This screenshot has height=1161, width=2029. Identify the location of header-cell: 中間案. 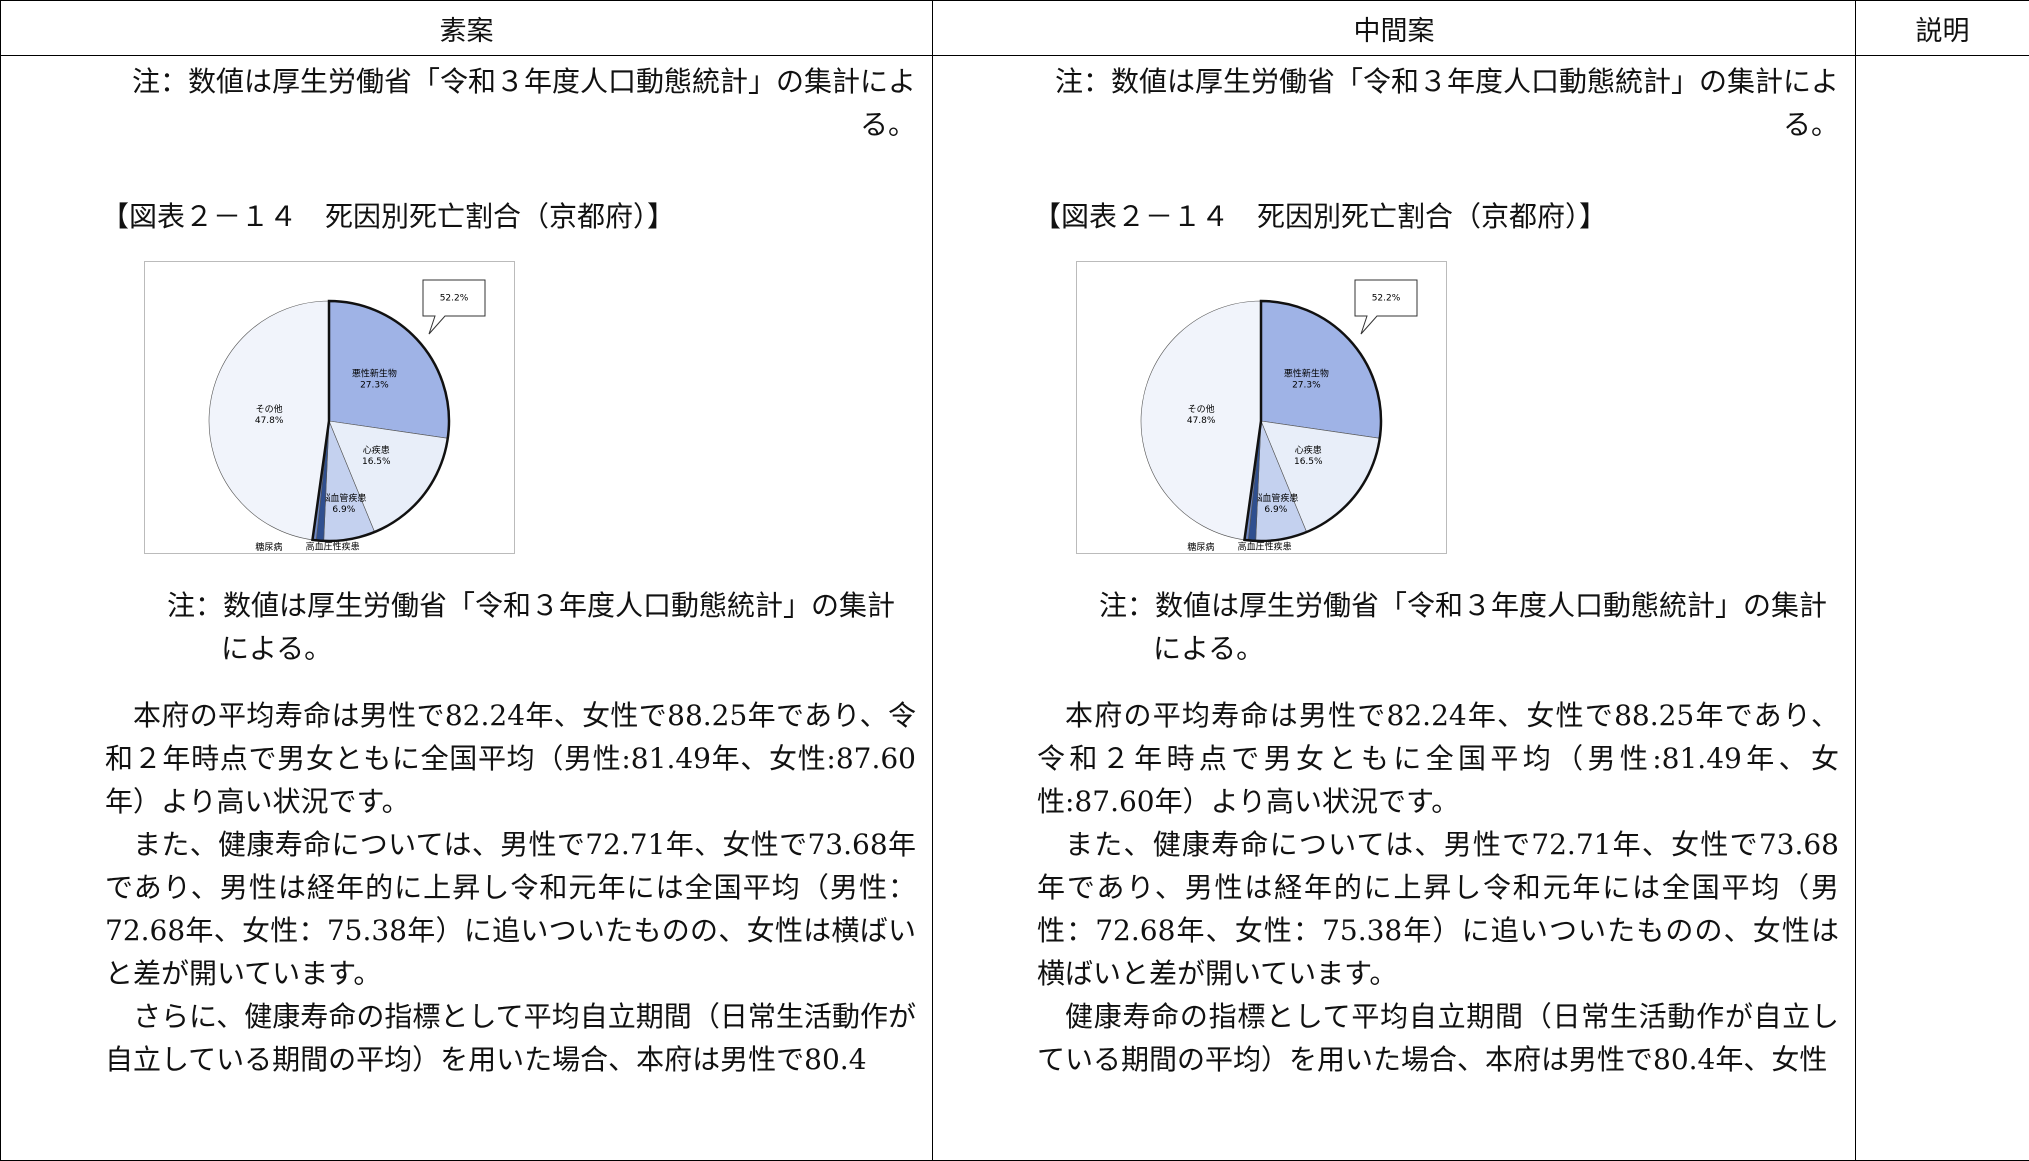
(1394, 28).